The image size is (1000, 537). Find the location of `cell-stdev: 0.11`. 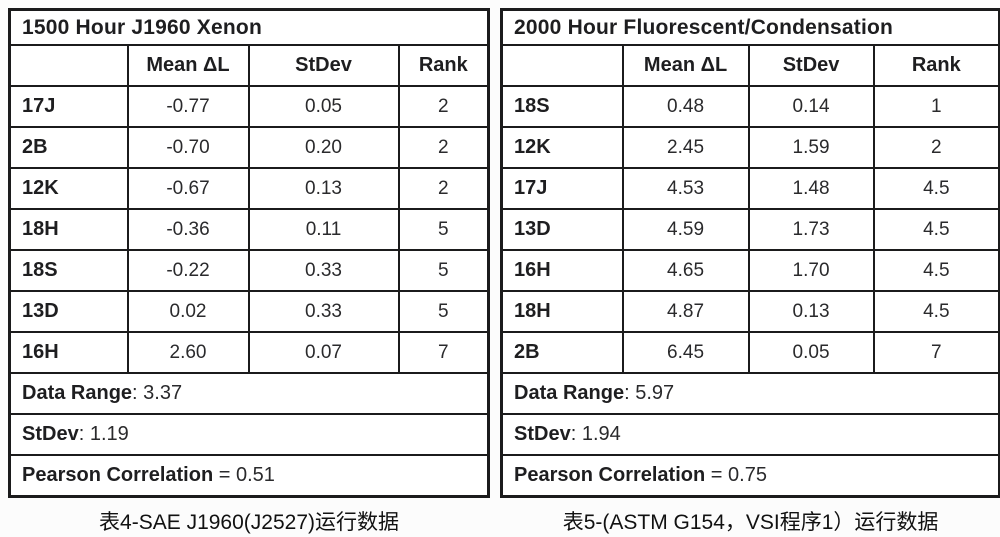

cell-stdev: 0.11 is located at coordinates (323, 229).